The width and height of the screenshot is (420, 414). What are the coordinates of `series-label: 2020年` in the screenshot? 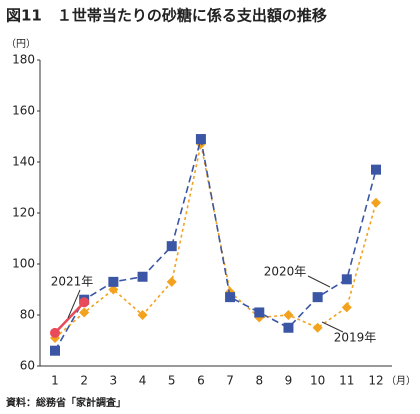 It's located at (285, 272).